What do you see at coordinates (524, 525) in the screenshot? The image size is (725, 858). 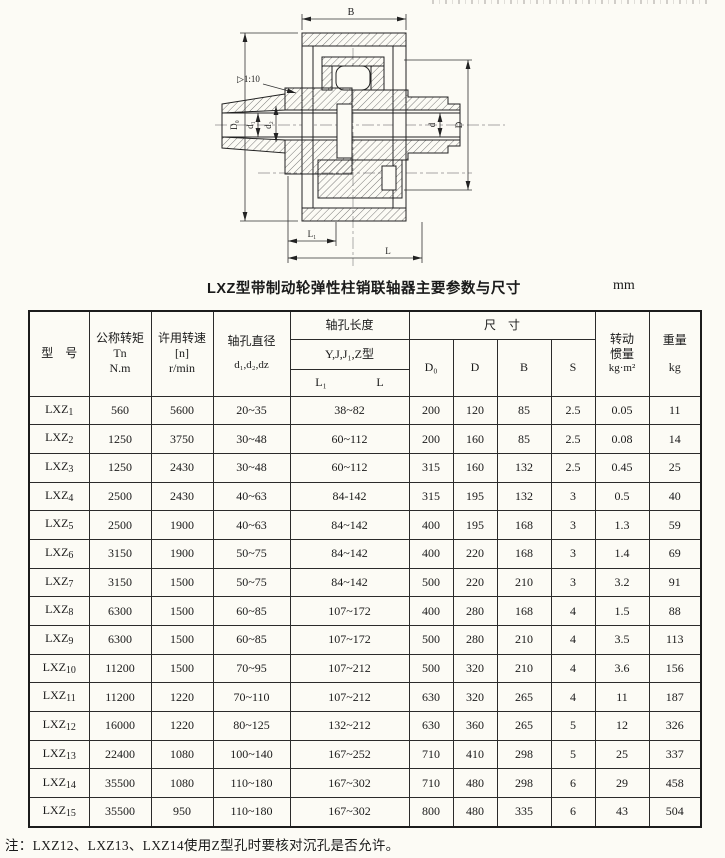 I see `value-cell: 168` at bounding box center [524, 525].